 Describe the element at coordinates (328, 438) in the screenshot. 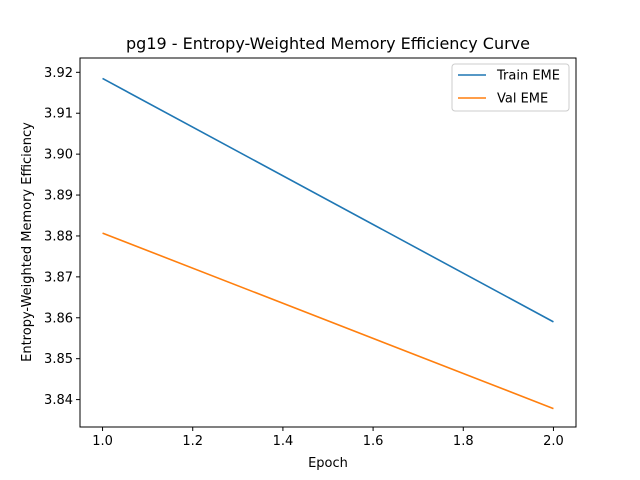

I see `x-axis: 1.0 1.2 1.4 1.6 1.8 2.0` at that location.